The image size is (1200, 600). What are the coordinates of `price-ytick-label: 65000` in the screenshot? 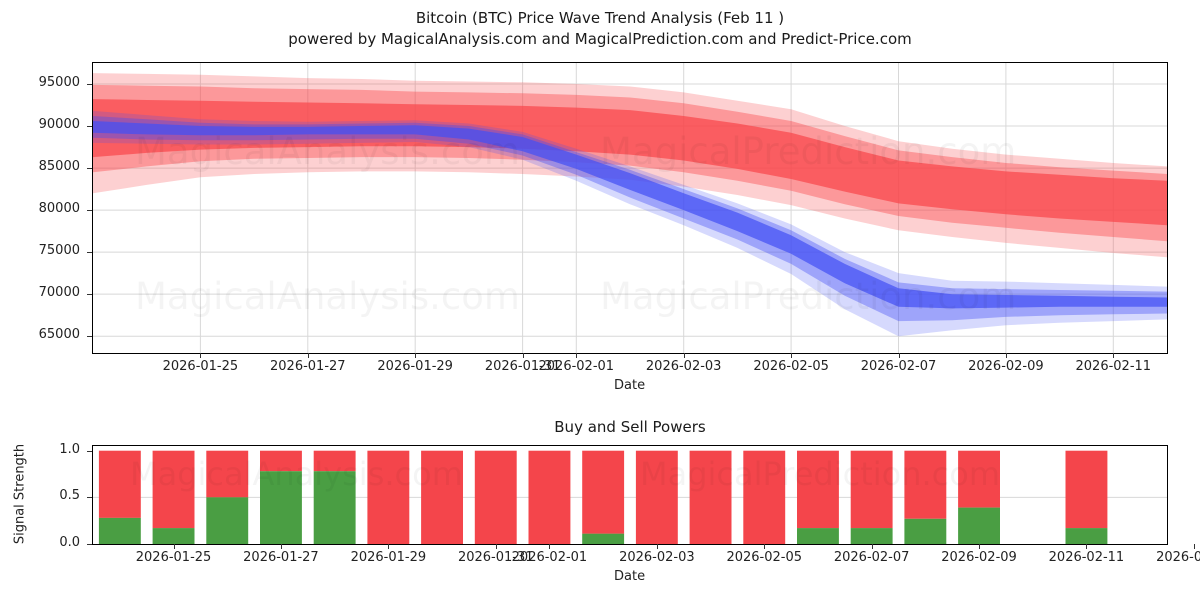 It's located at (59, 335).